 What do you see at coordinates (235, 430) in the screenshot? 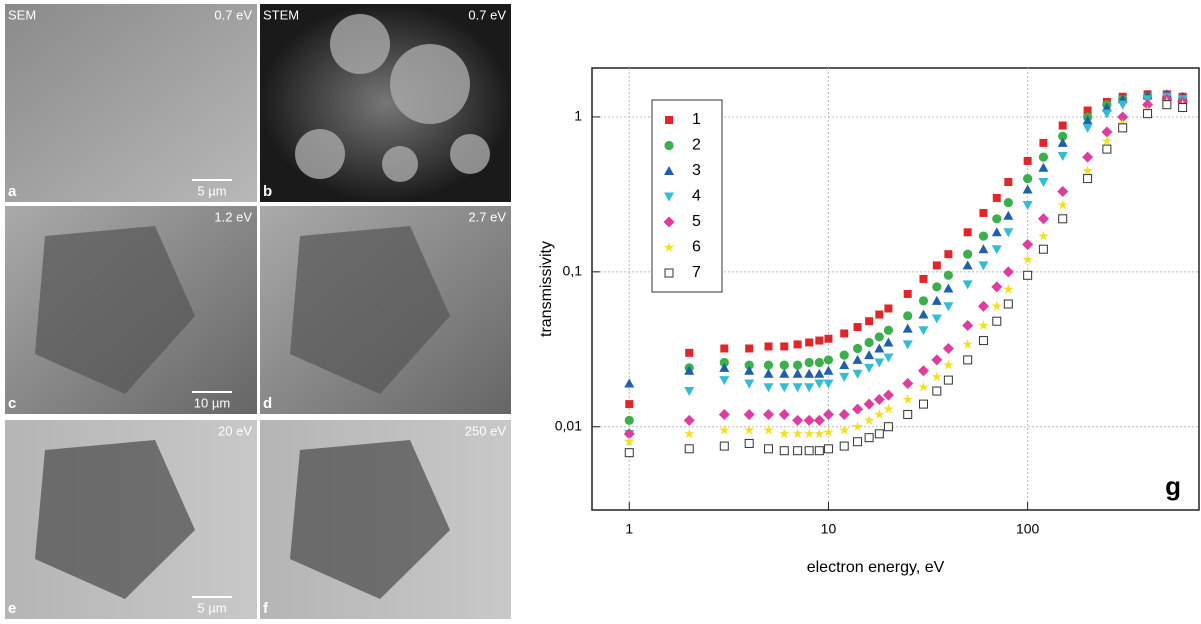
I see `panel-energy: 20 eV` at bounding box center [235, 430].